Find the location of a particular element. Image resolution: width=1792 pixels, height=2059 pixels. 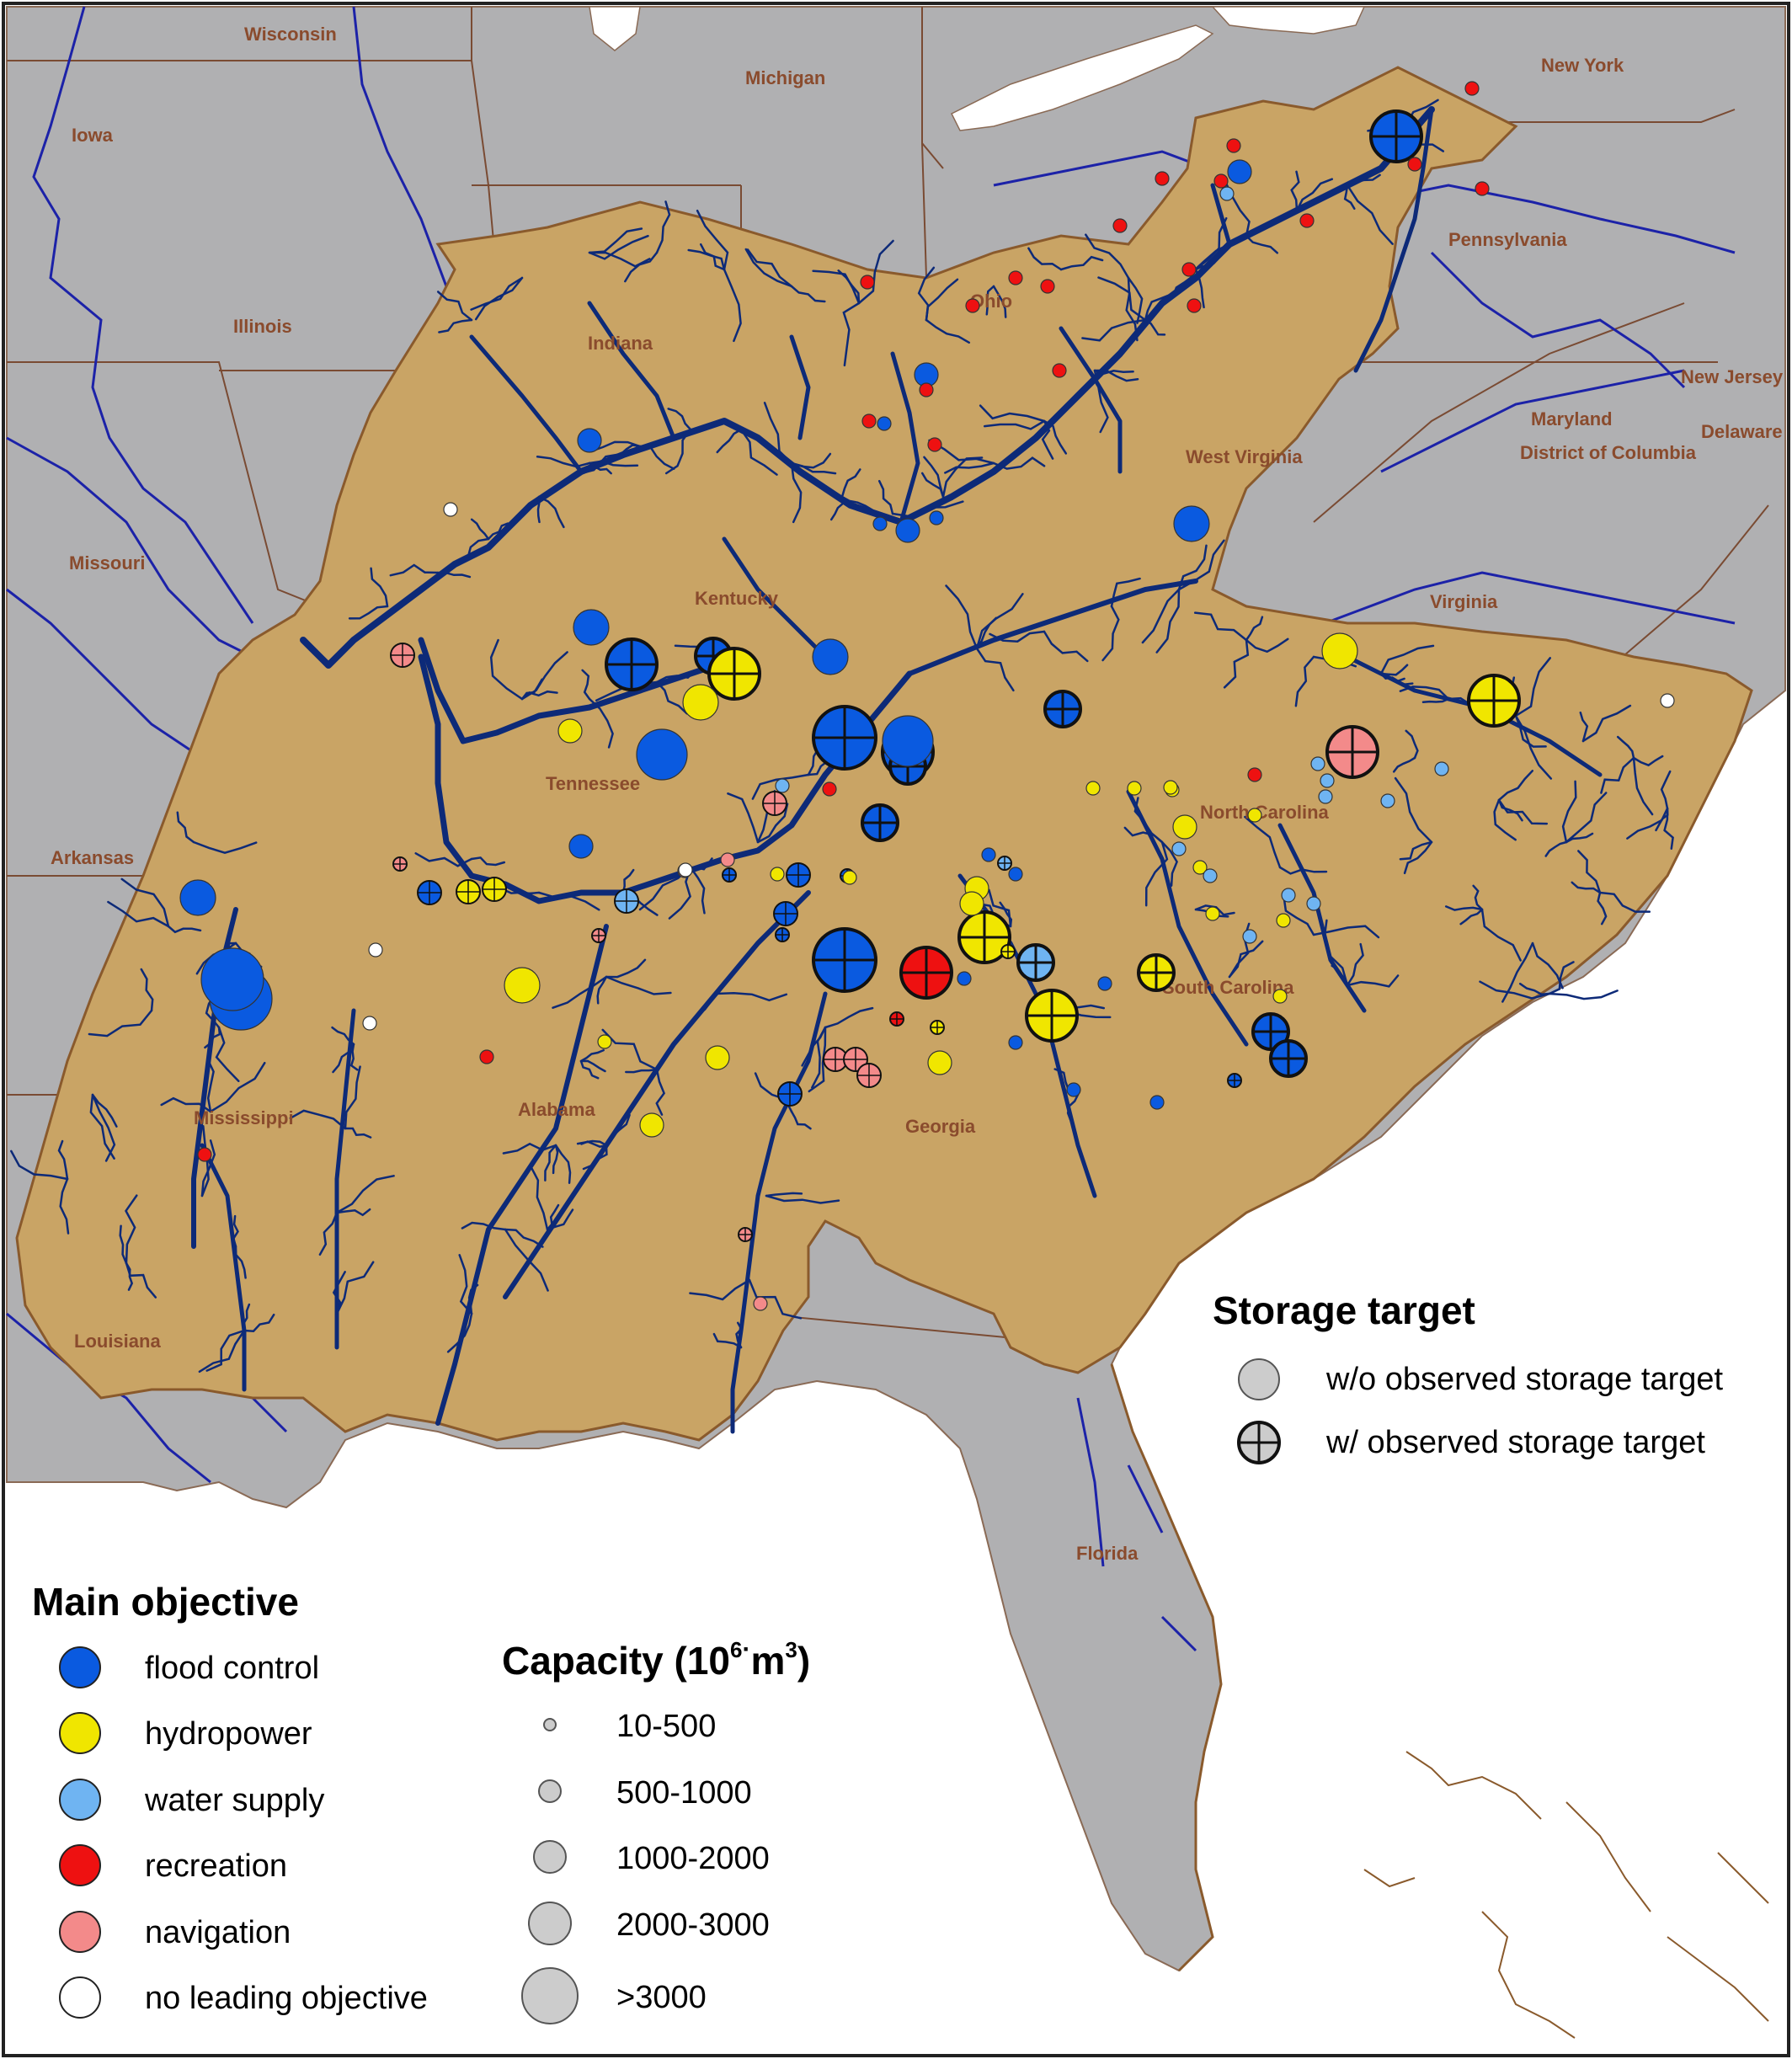

legend-objective-marker-flood-control is located at coordinates (80, 1667).